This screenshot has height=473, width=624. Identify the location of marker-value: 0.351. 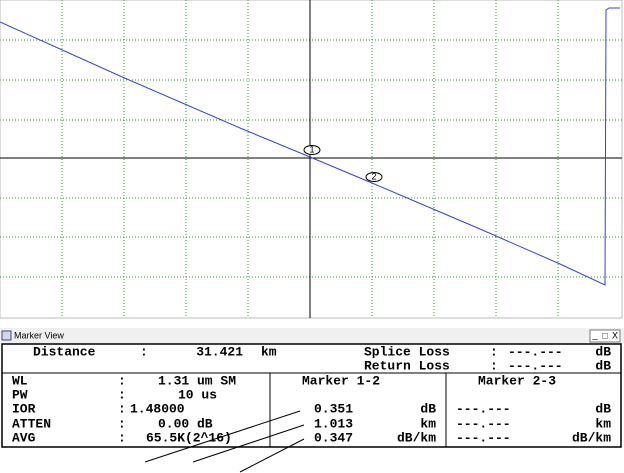
(333, 408).